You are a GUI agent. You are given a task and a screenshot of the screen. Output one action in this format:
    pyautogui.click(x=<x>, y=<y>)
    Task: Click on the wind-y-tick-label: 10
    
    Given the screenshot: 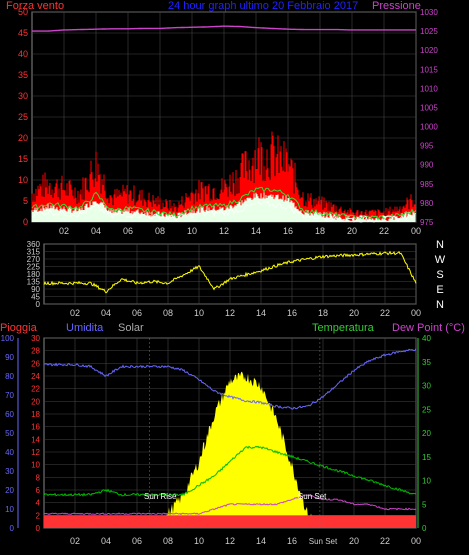 What is the action you would take?
    pyautogui.click(x=23, y=180)
    